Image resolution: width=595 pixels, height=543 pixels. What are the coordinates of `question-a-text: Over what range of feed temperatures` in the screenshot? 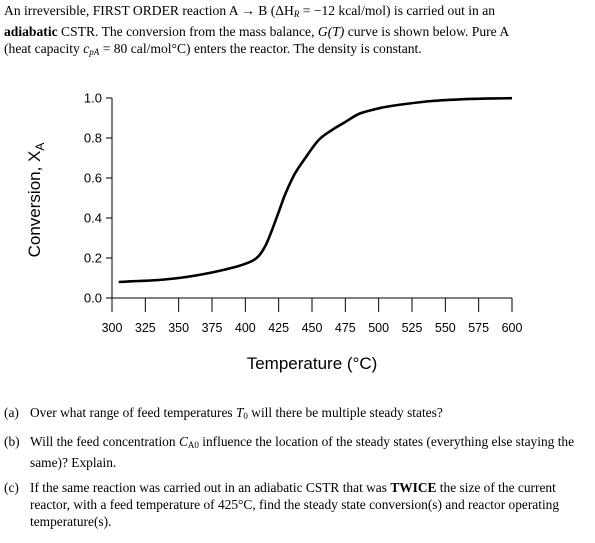 It's located at (133, 412).